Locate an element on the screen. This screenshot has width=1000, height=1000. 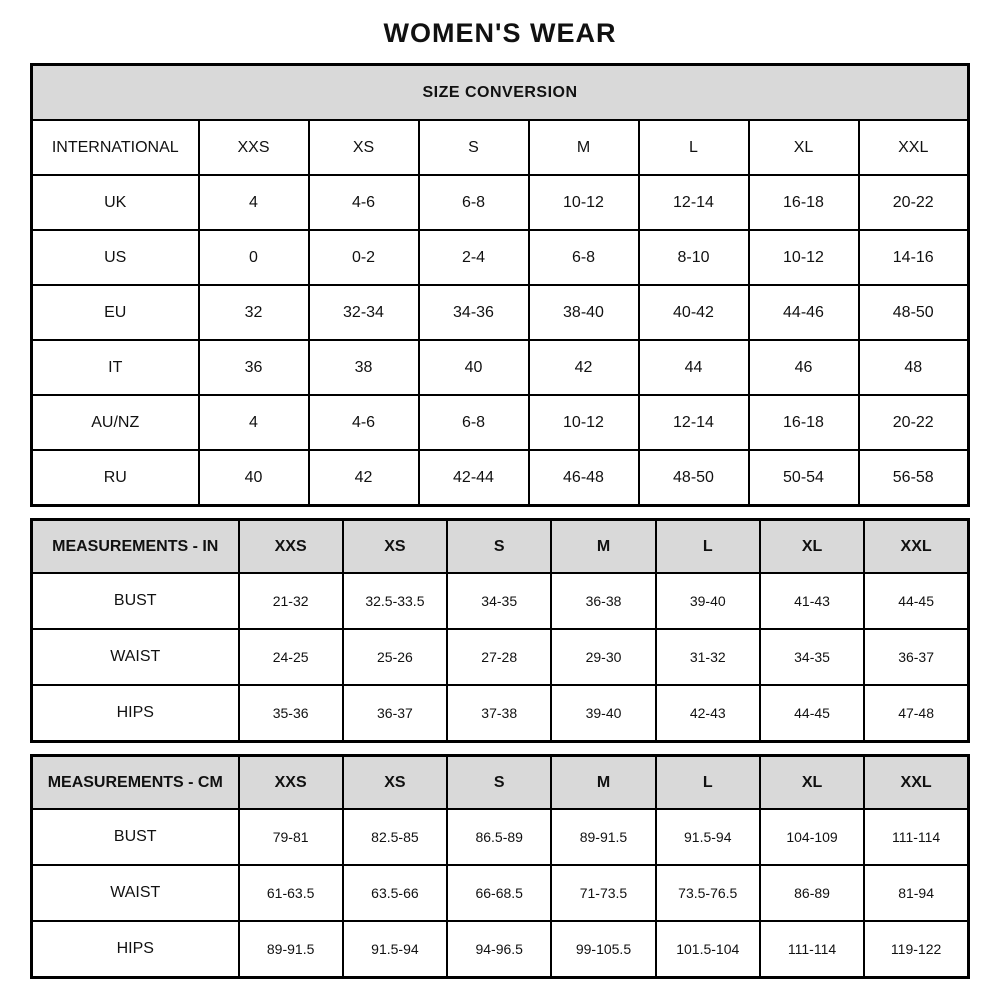
size-cell: 40-42 is located at coordinates (693, 312).